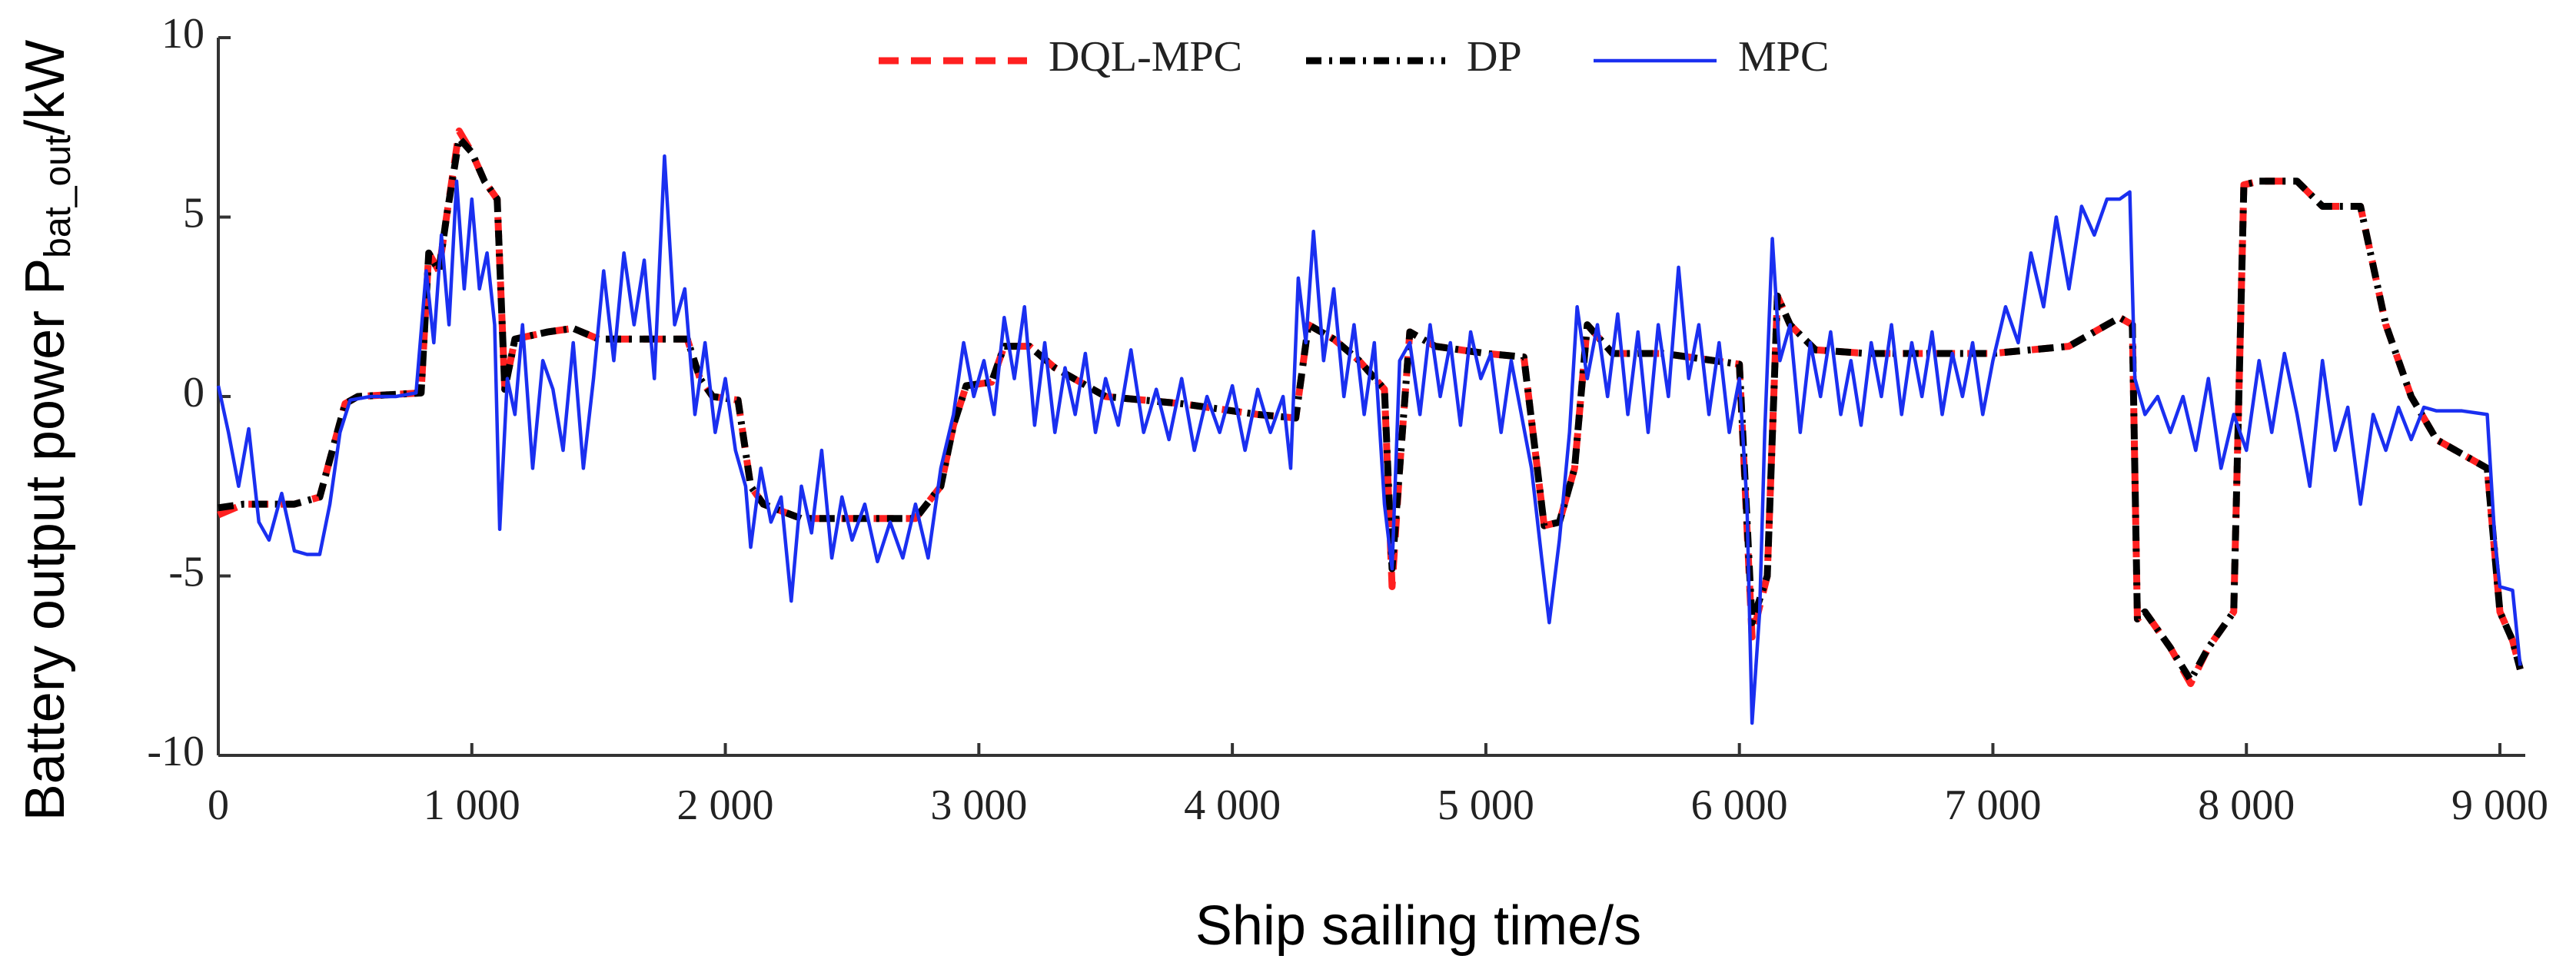 The image size is (2576, 969). I want to click on y-tick-label: 10, so click(182, 34).